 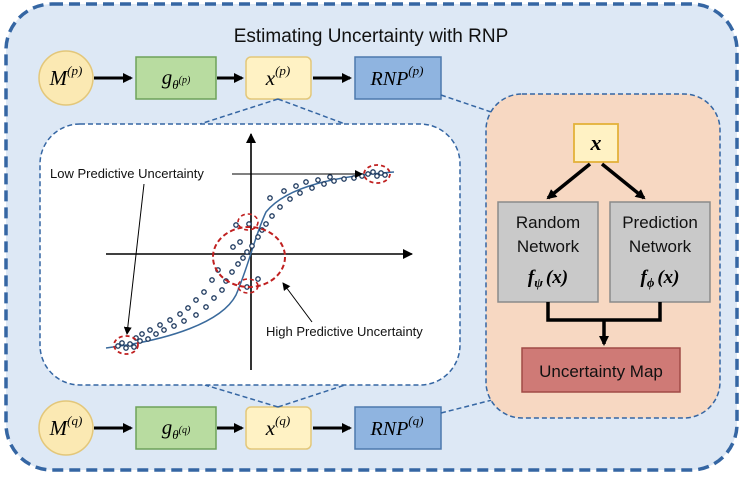 What do you see at coordinates (278, 76) in the screenshot?
I see `sample-label-top: x(p)` at bounding box center [278, 76].